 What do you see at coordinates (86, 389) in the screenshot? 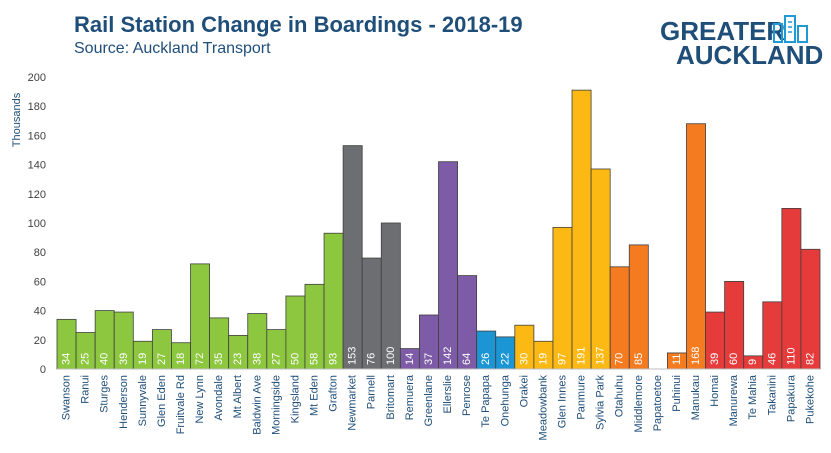
I see `category-label: Ranui` at bounding box center [86, 389].